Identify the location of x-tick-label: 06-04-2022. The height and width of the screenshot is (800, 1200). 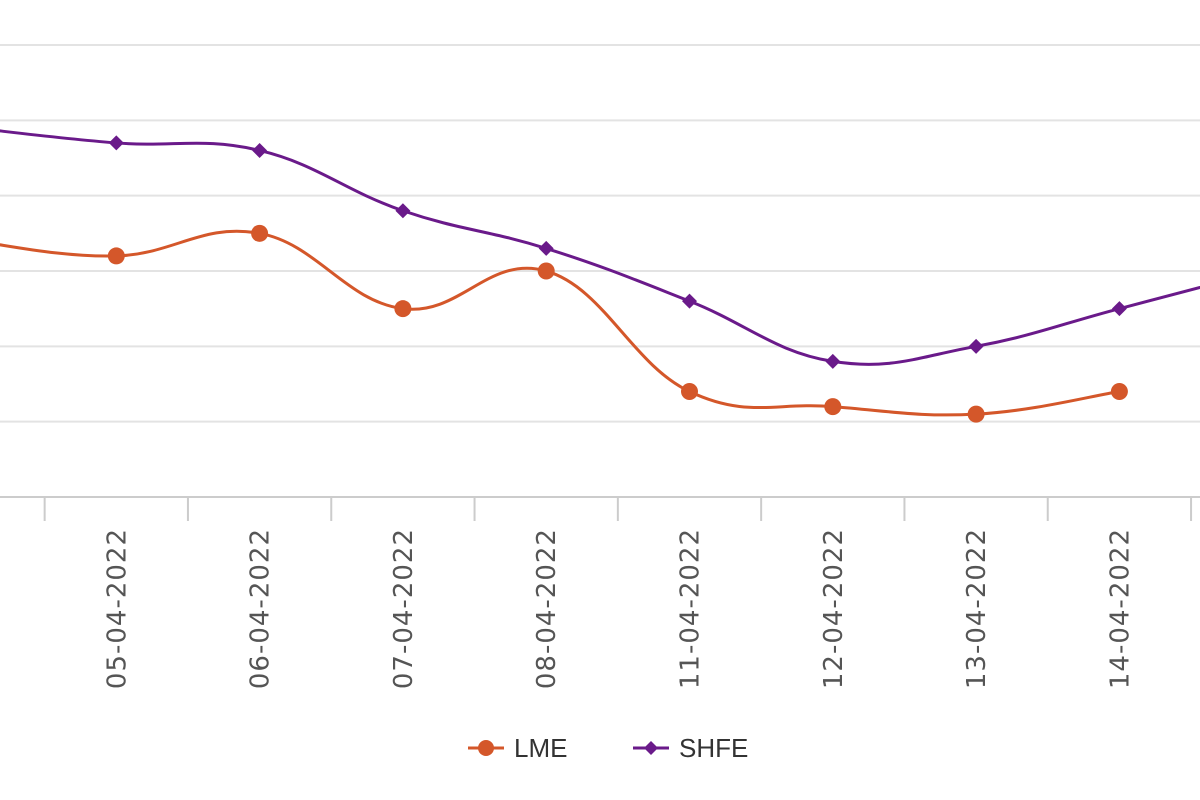
(261, 608).